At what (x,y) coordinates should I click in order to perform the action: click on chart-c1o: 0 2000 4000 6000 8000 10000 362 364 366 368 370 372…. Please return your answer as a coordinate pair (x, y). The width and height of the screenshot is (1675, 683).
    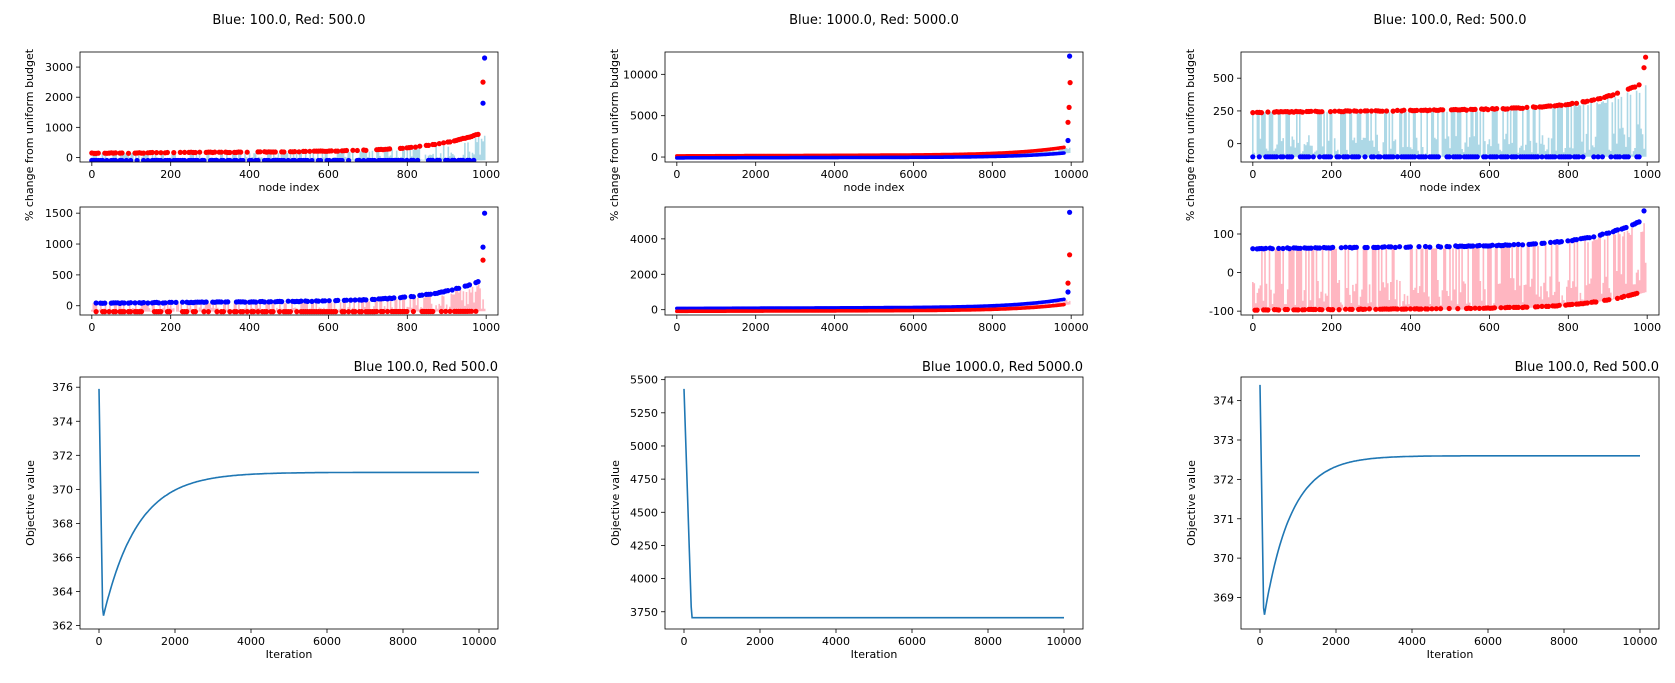
    Looking at the image, I should click on (261, 510).